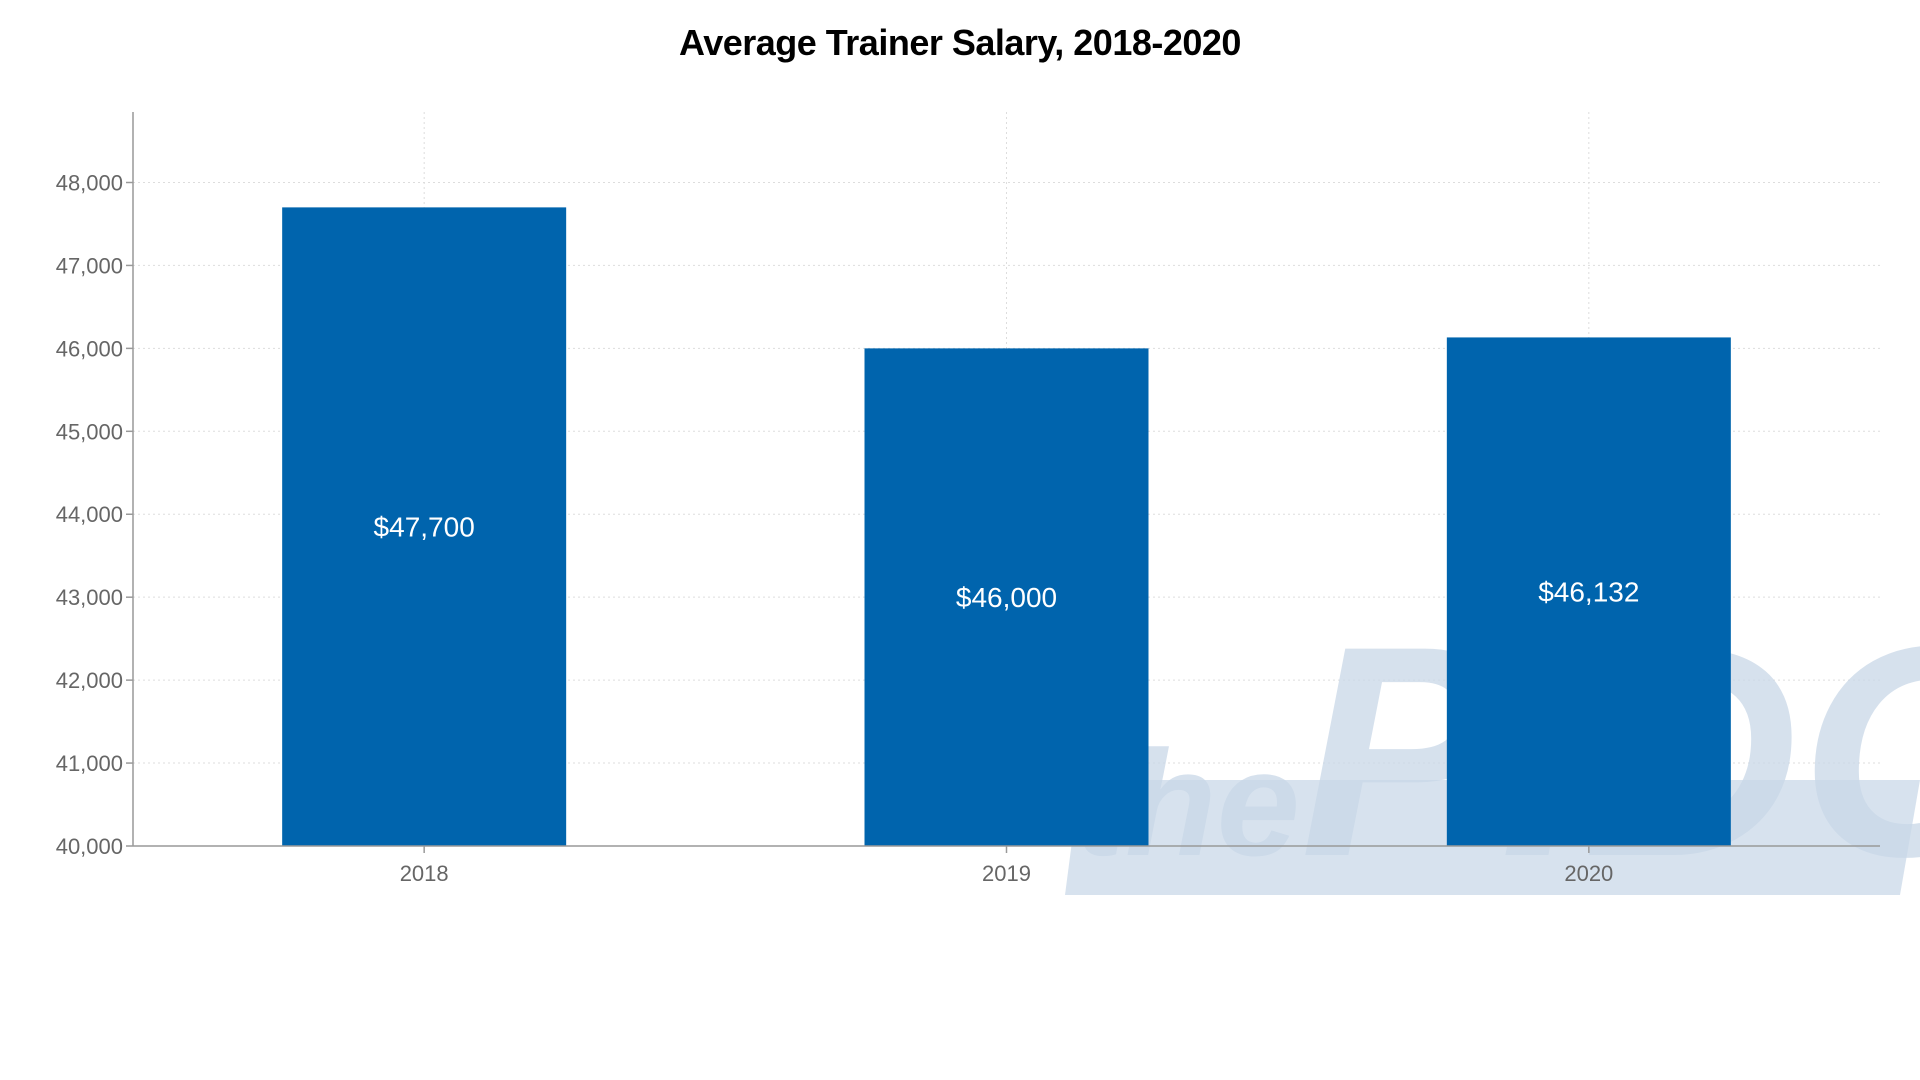 The width and height of the screenshot is (1920, 1080). I want to click on bar-2020, so click(1588, 591).